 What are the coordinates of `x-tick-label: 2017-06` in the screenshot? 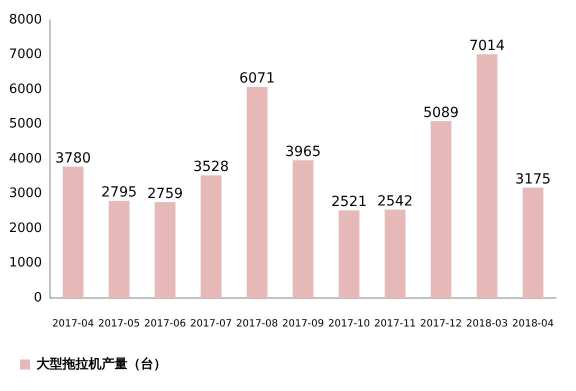 It's located at (165, 324).